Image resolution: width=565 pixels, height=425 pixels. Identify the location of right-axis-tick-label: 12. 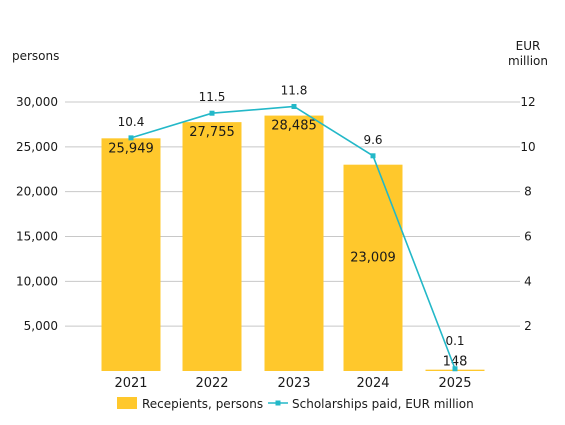
(527, 102).